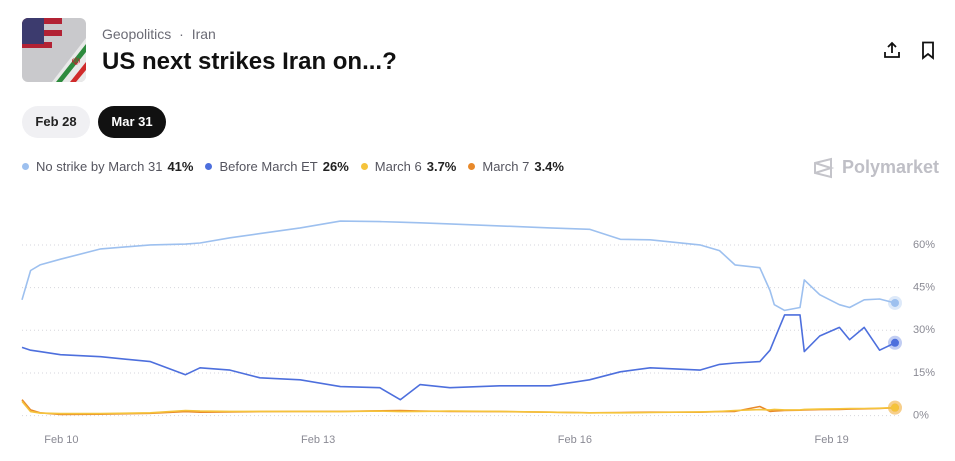 This screenshot has height=461, width=955. What do you see at coordinates (56, 122) in the screenshot?
I see `tab: Feb 28` at bounding box center [56, 122].